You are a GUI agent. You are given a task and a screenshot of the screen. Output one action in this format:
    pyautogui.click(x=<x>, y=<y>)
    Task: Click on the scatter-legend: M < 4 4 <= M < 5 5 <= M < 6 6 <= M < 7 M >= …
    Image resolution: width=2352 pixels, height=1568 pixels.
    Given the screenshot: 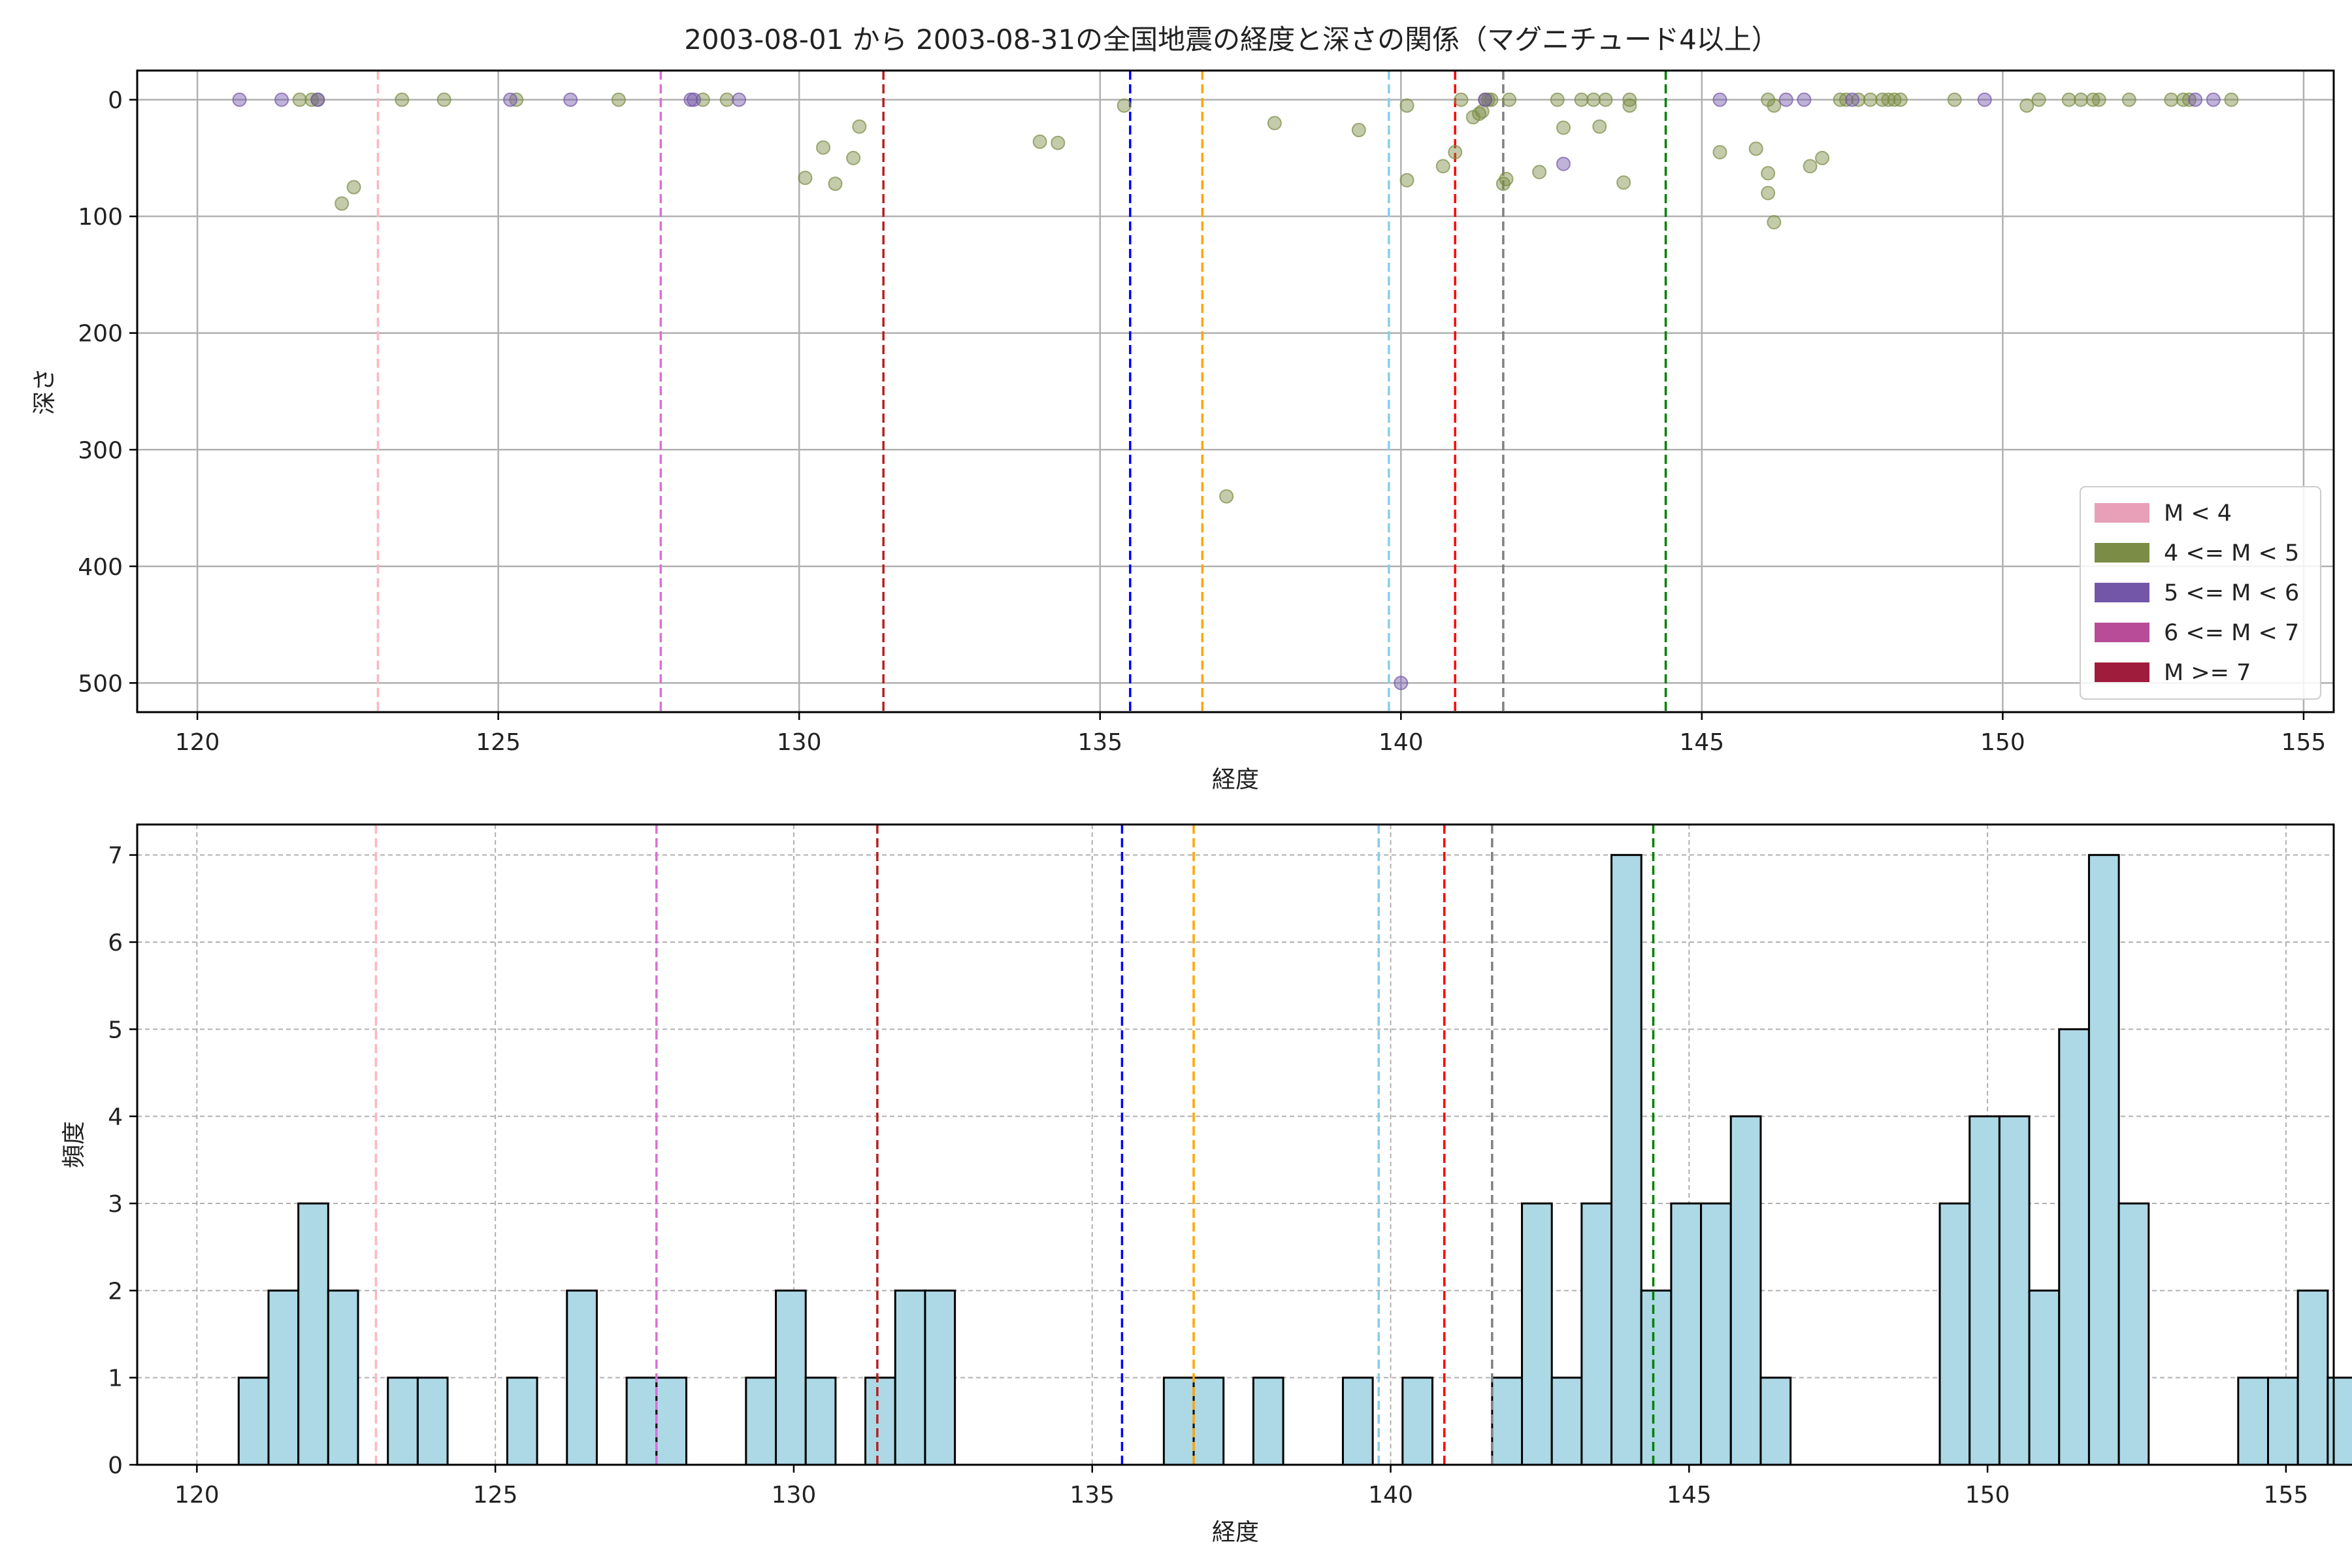 What is the action you would take?
    pyautogui.click(x=2200, y=593)
    